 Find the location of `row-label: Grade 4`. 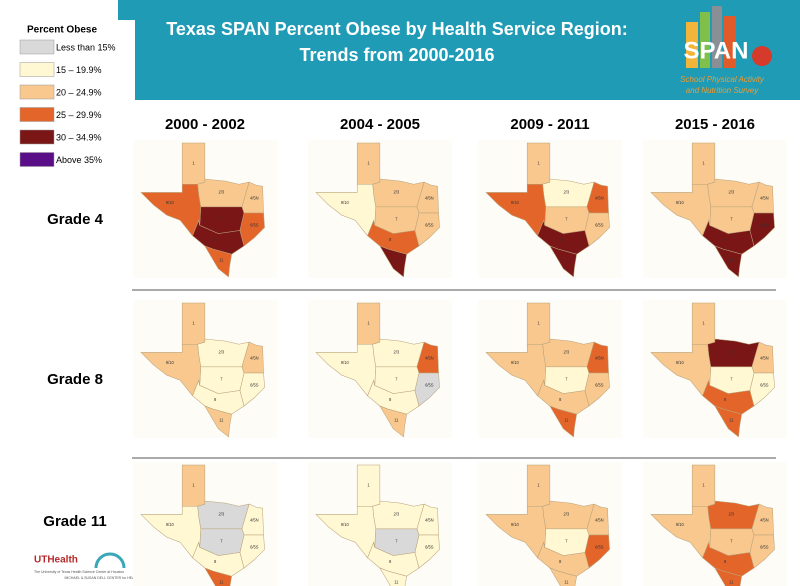

row-label: Grade 4 is located at coordinates (75, 219).